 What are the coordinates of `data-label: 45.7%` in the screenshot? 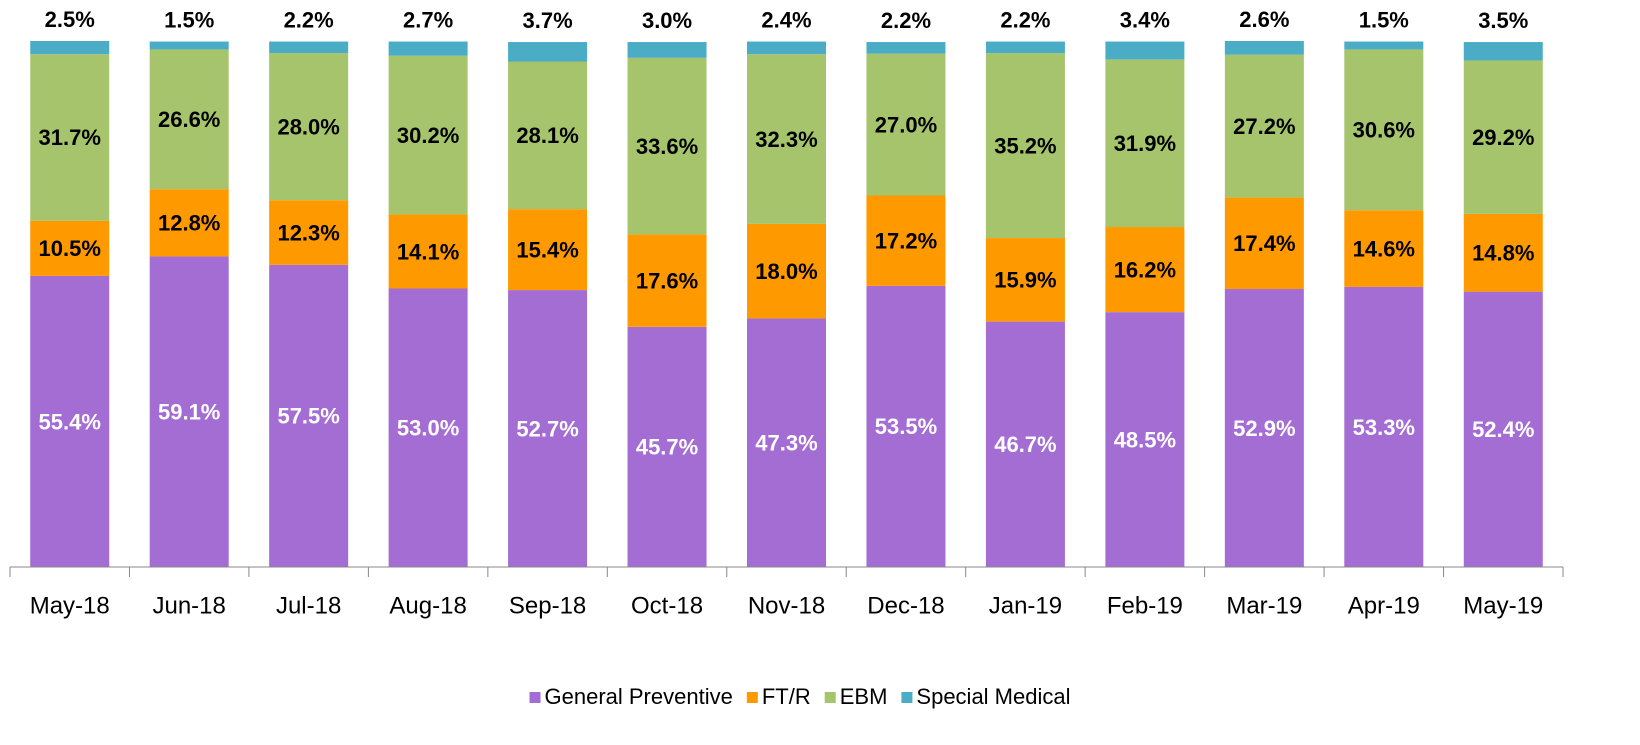 It's located at (667, 447).